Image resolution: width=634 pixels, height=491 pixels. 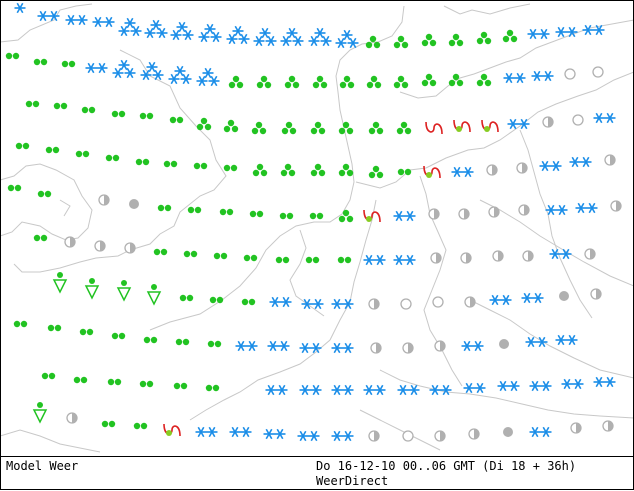 What do you see at coordinates (42, 466) in the screenshot?
I see `model-label: Model Weer` at bounding box center [42, 466].